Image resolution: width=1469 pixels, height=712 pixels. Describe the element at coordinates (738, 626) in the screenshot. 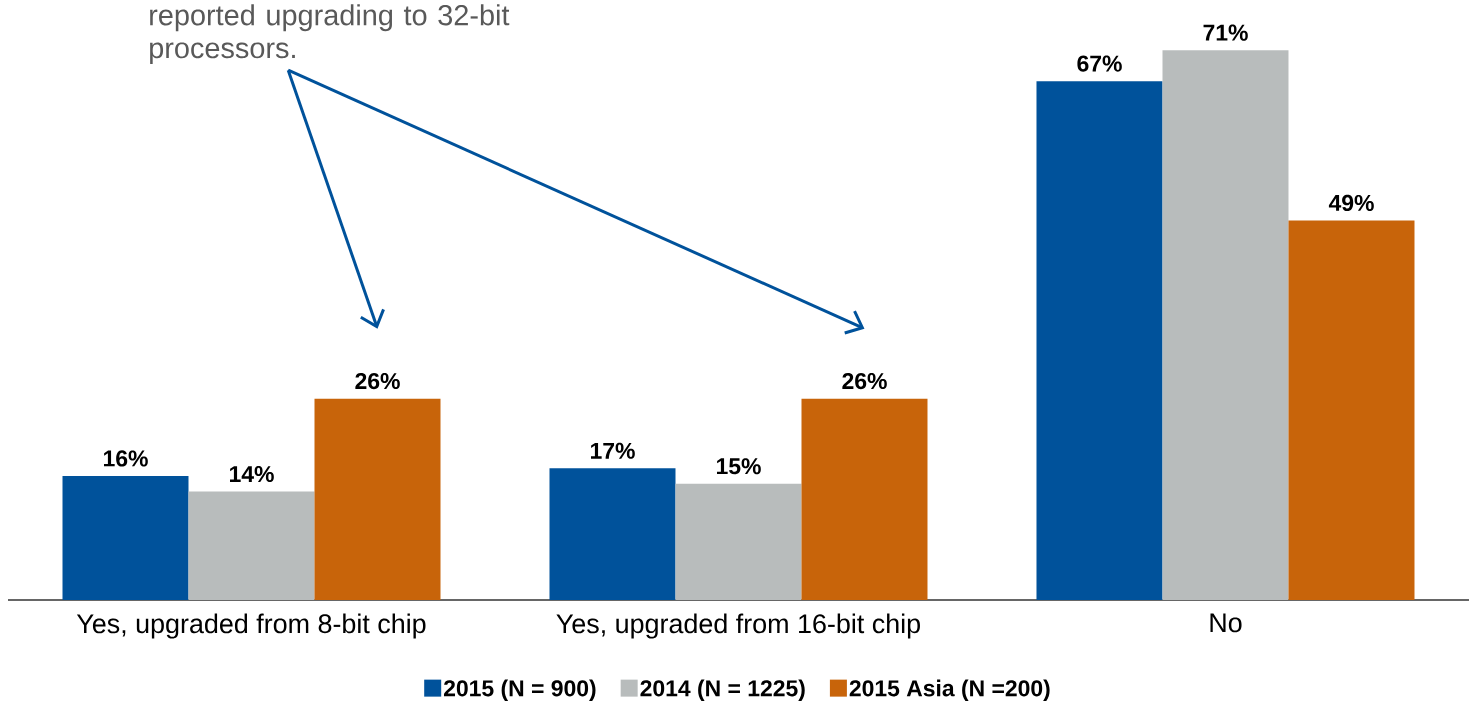

I see `x-tick-label: Yes, upgraded from 16-bit chip` at that location.